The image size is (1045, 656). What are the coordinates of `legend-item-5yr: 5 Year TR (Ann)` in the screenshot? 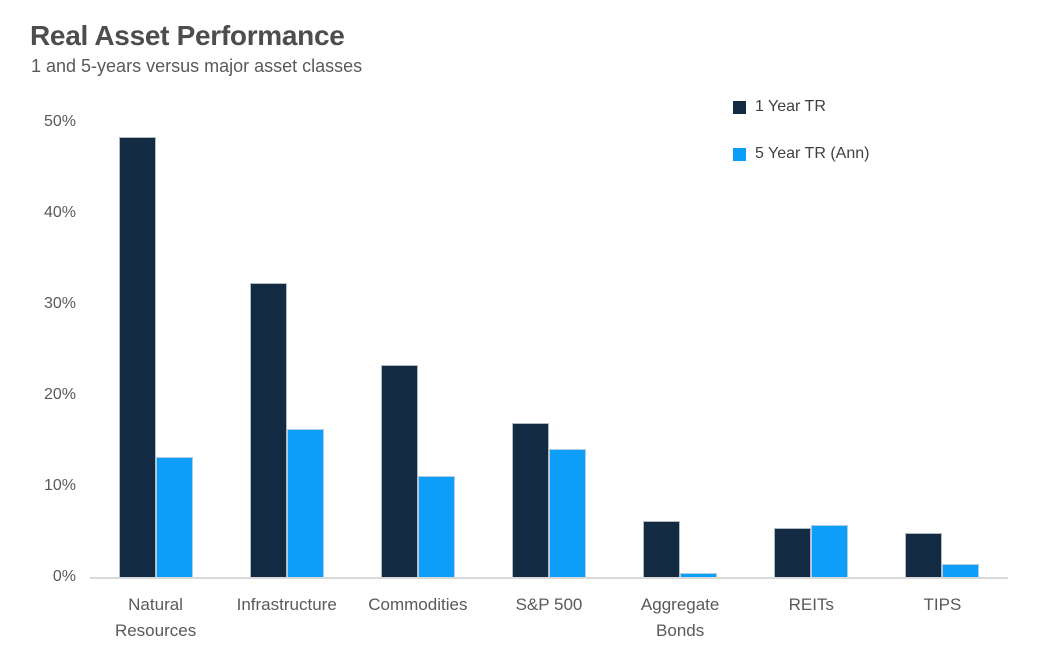 It's located at (801, 154).